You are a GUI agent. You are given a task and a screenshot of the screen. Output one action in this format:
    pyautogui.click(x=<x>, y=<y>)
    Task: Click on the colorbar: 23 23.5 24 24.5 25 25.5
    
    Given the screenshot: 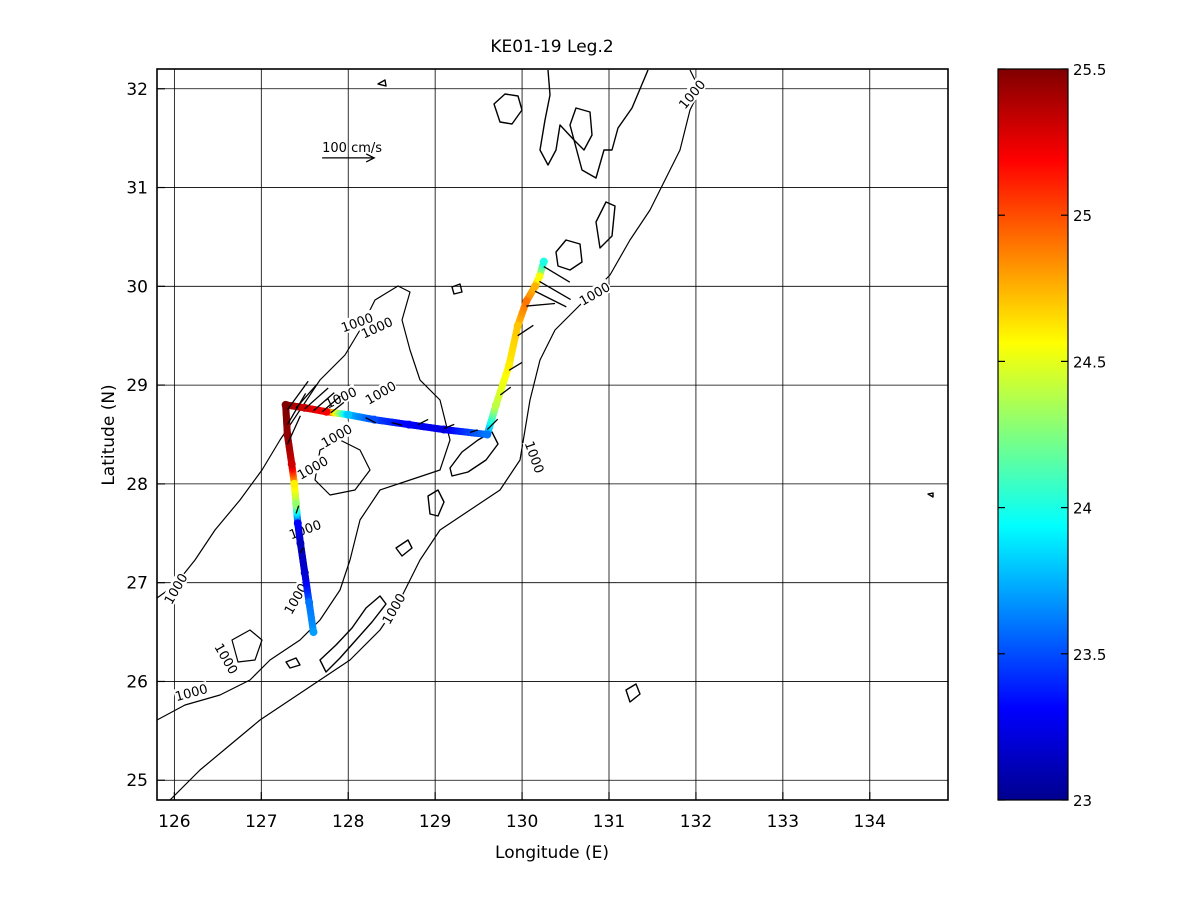 What is the action you would take?
    pyautogui.click(x=1052, y=435)
    